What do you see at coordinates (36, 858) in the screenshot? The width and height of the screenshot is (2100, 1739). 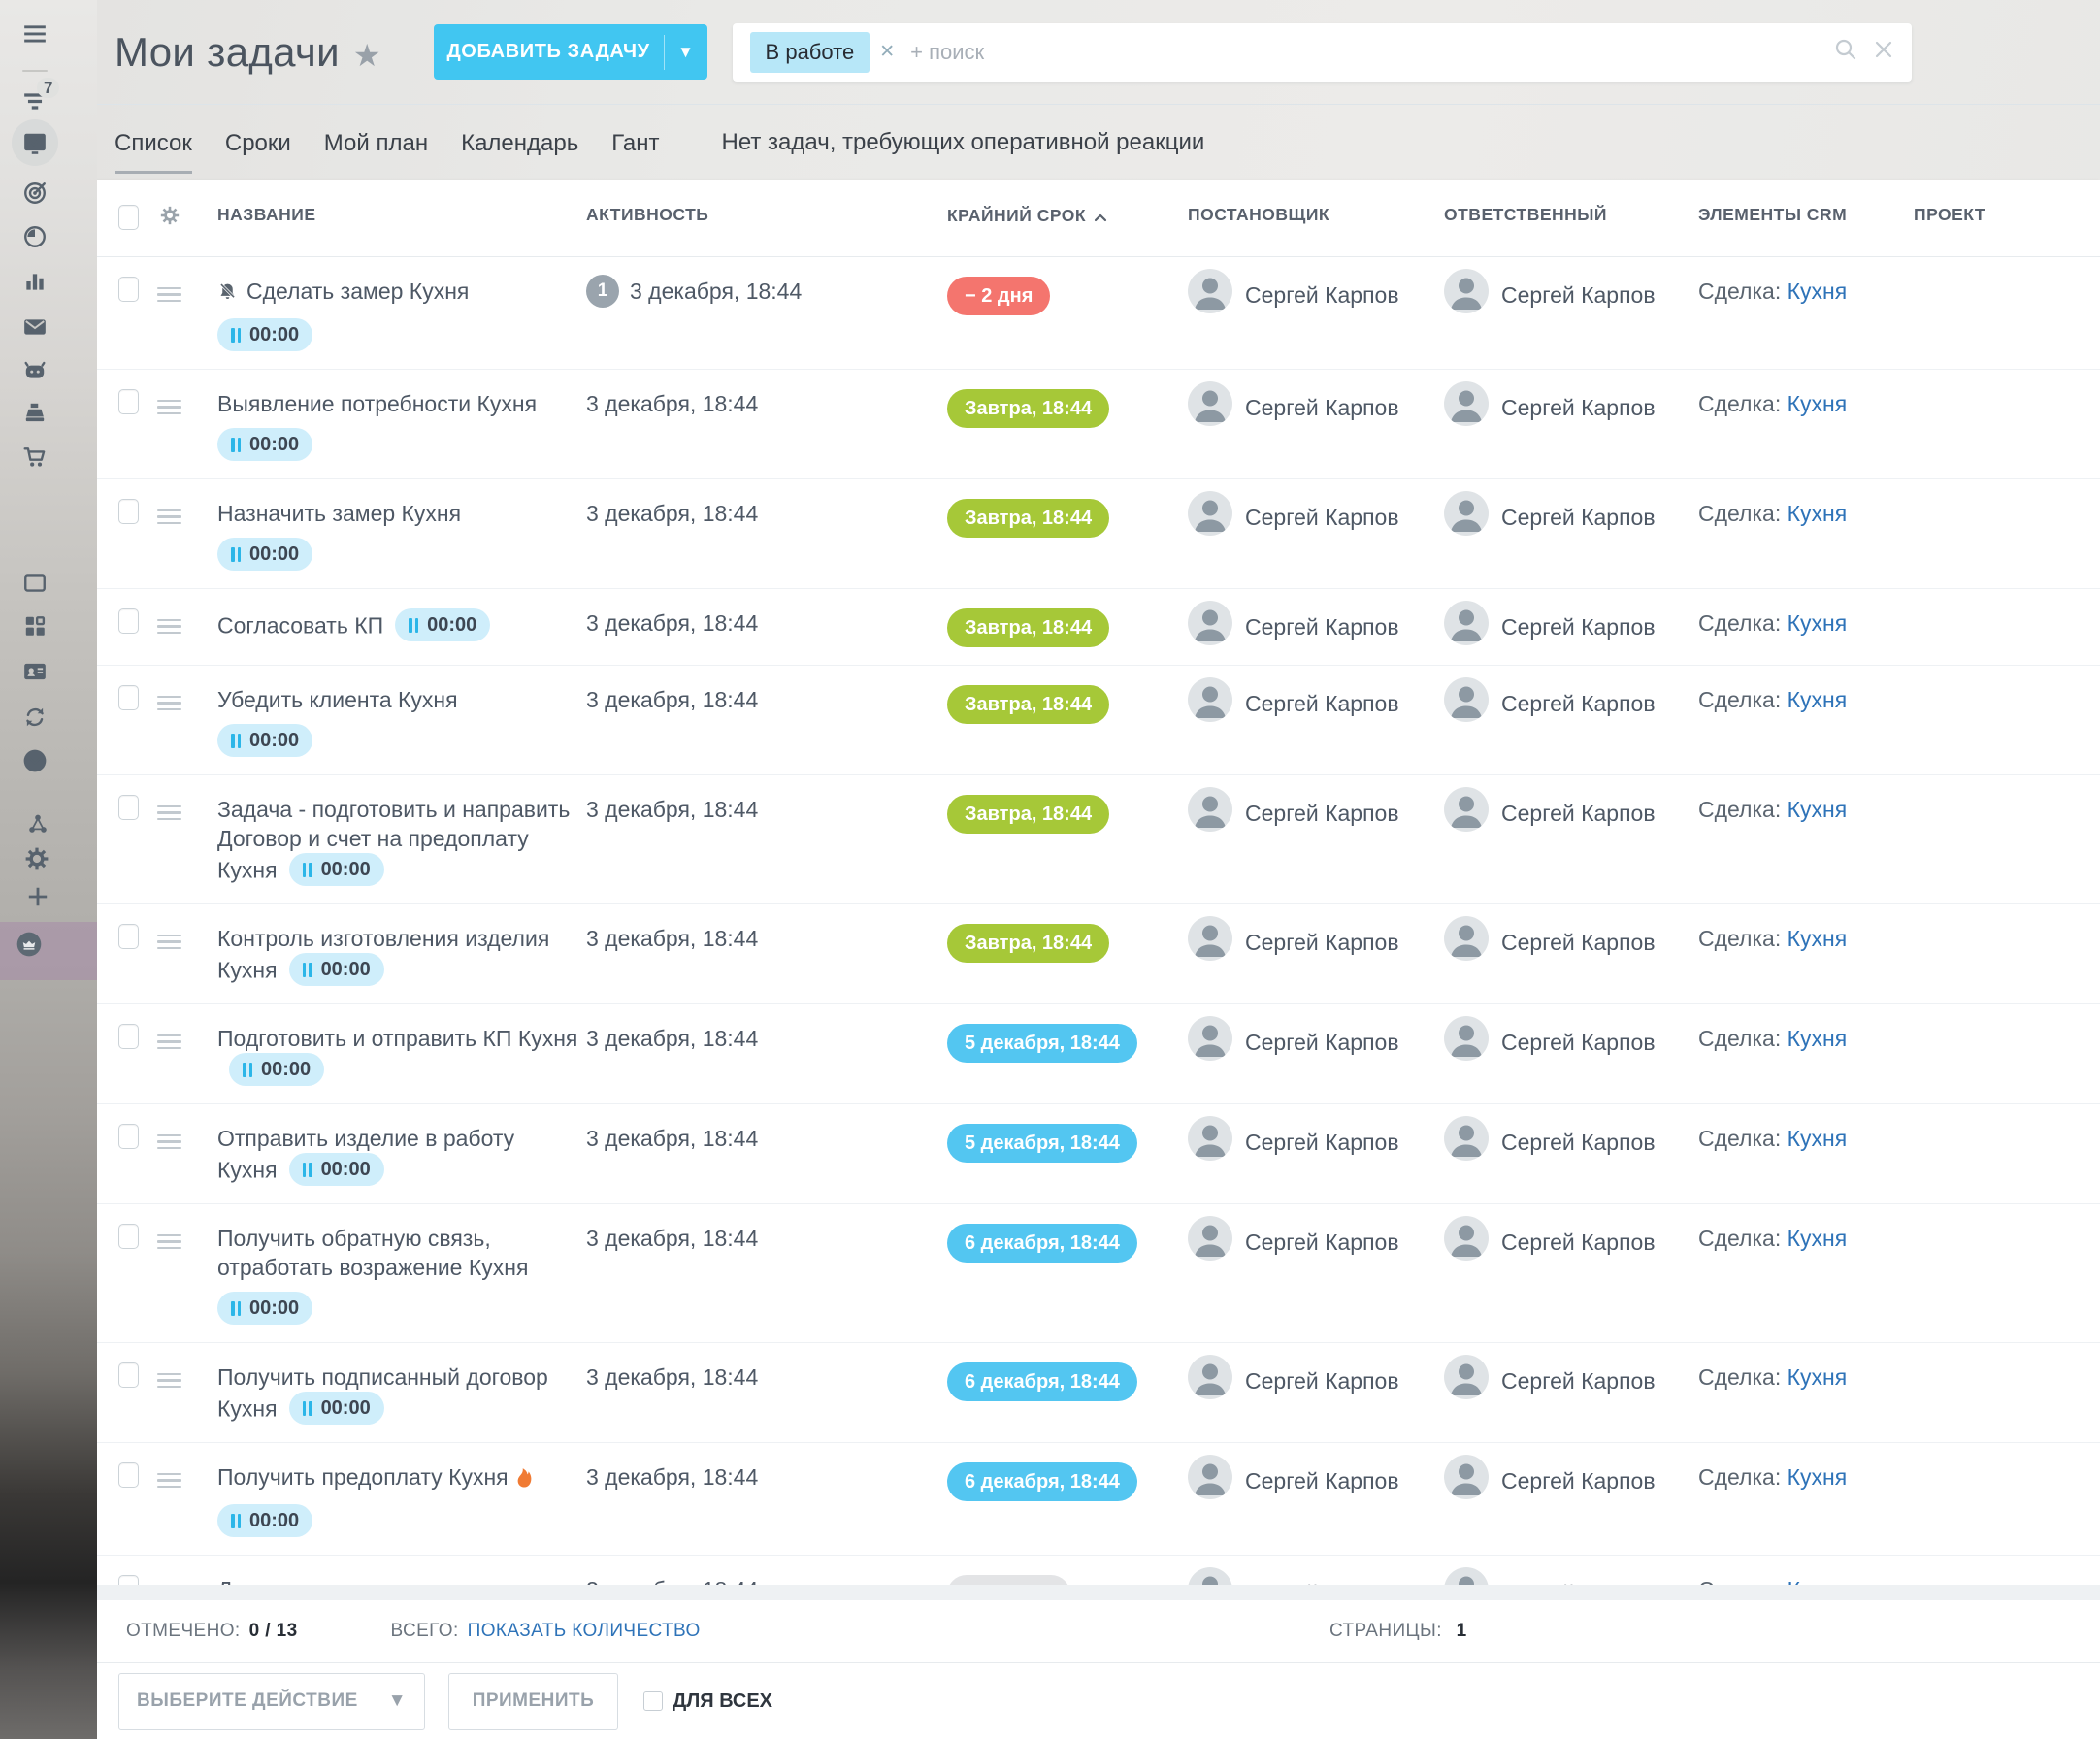 I see `settings-gear-icon` at bounding box center [36, 858].